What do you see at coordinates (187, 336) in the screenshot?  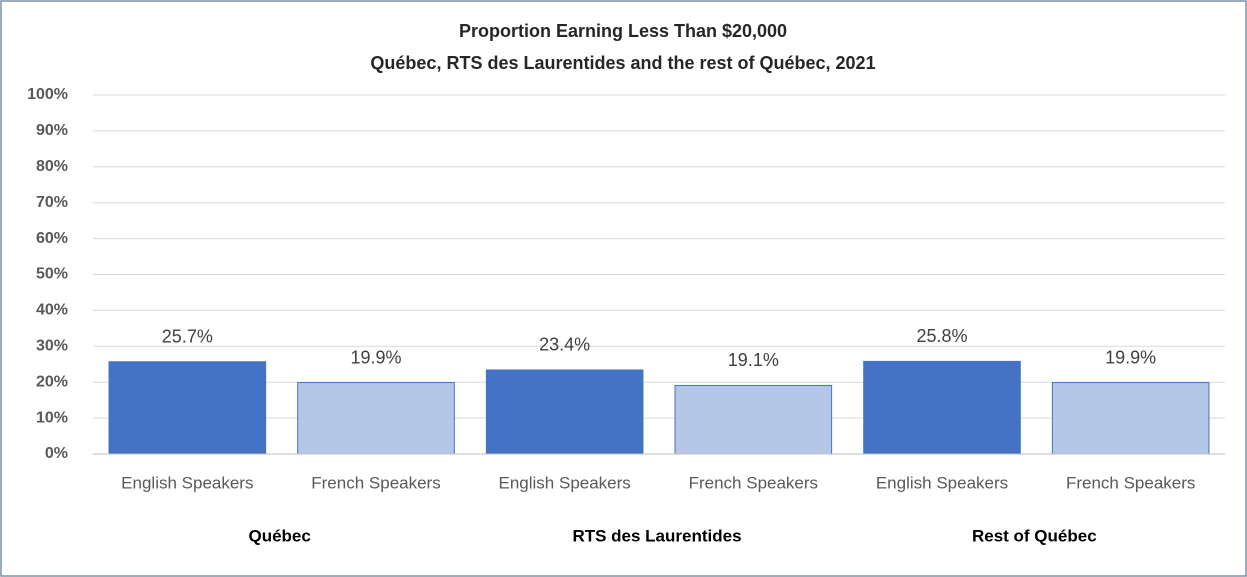 I see `data-label: 25.7%` at bounding box center [187, 336].